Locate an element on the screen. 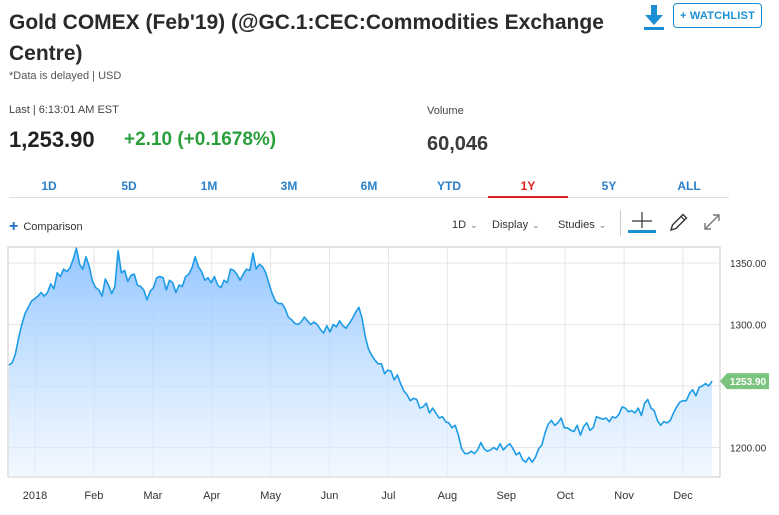 Image resolution: width=779 pixels, height=515 pixels. x-tick-label: Aug is located at coordinates (448, 496).